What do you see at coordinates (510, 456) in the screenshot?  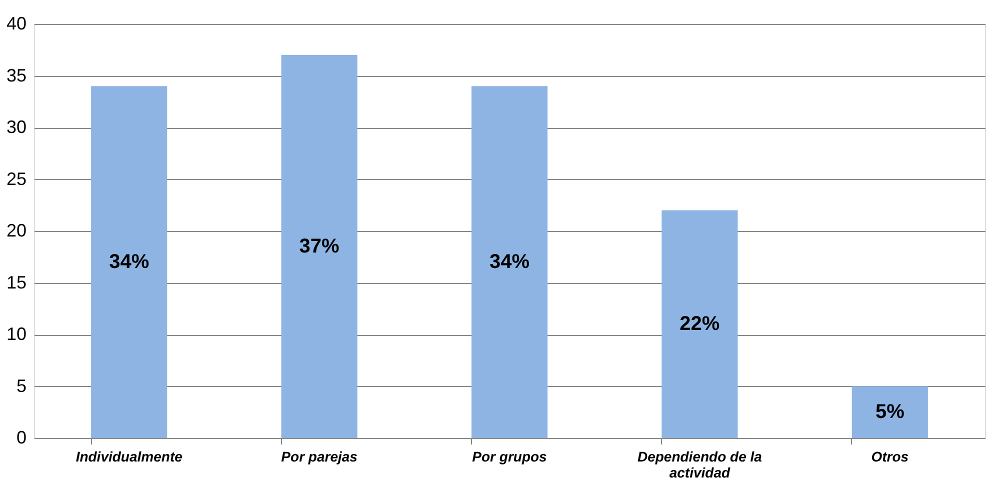 I see `x-tick-label: Por grupos` at bounding box center [510, 456].